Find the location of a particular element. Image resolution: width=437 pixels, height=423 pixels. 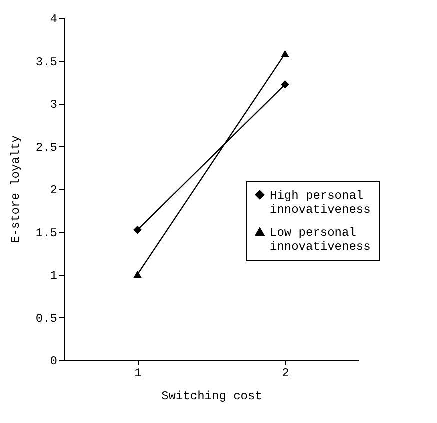

x-axis-title: Switching cost is located at coordinates (212, 397).